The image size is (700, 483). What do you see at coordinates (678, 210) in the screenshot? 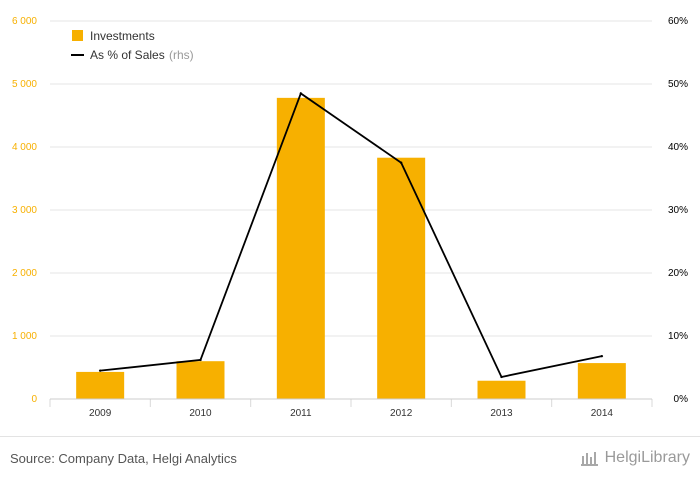
I see `right-axis-tick-label: 30%` at bounding box center [678, 210].